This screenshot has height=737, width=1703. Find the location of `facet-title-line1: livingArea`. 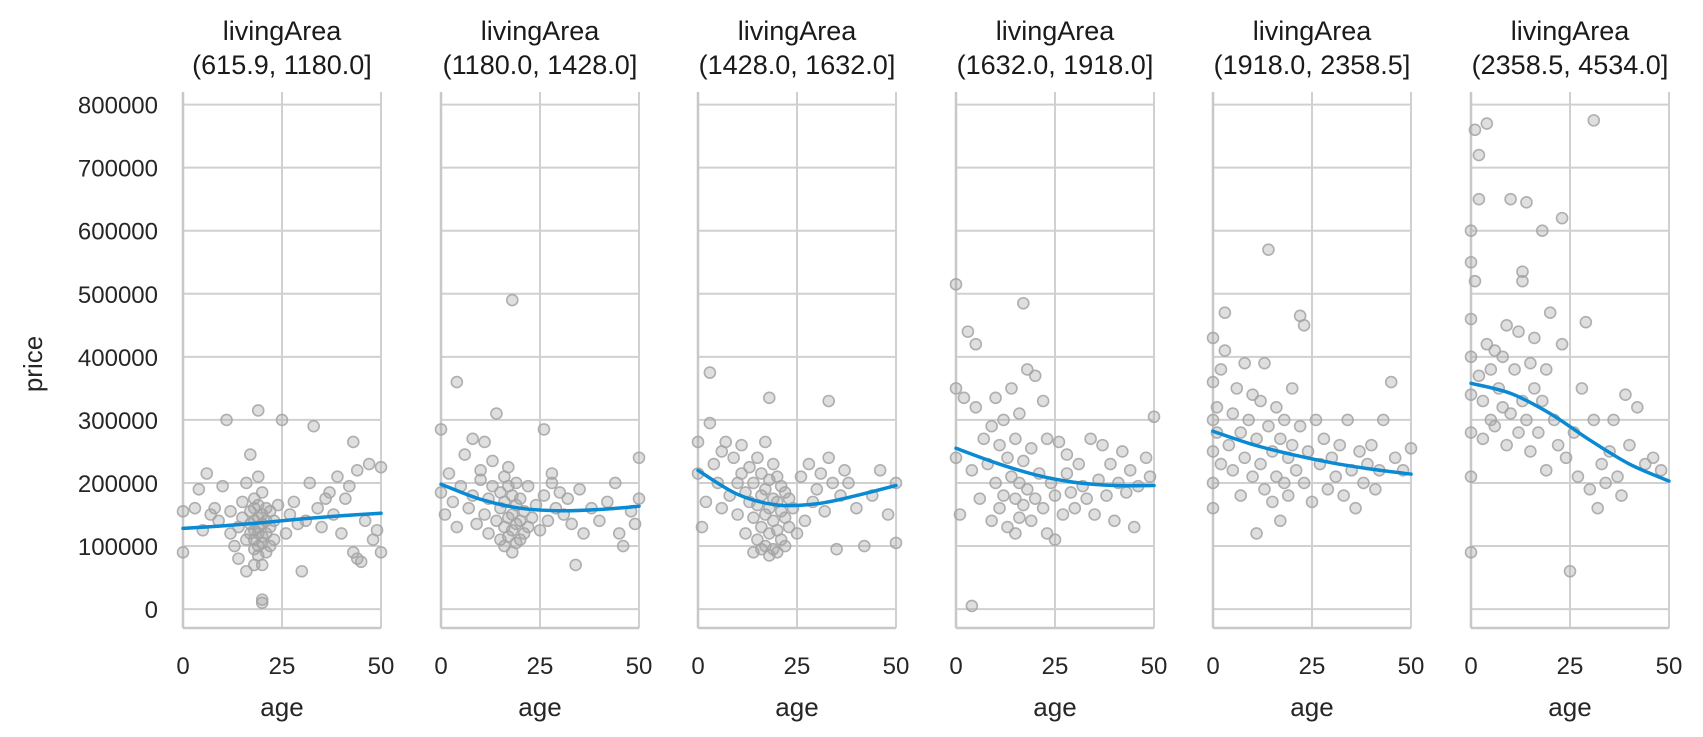

facet-title-line1: livingArea is located at coordinates (1571, 31).